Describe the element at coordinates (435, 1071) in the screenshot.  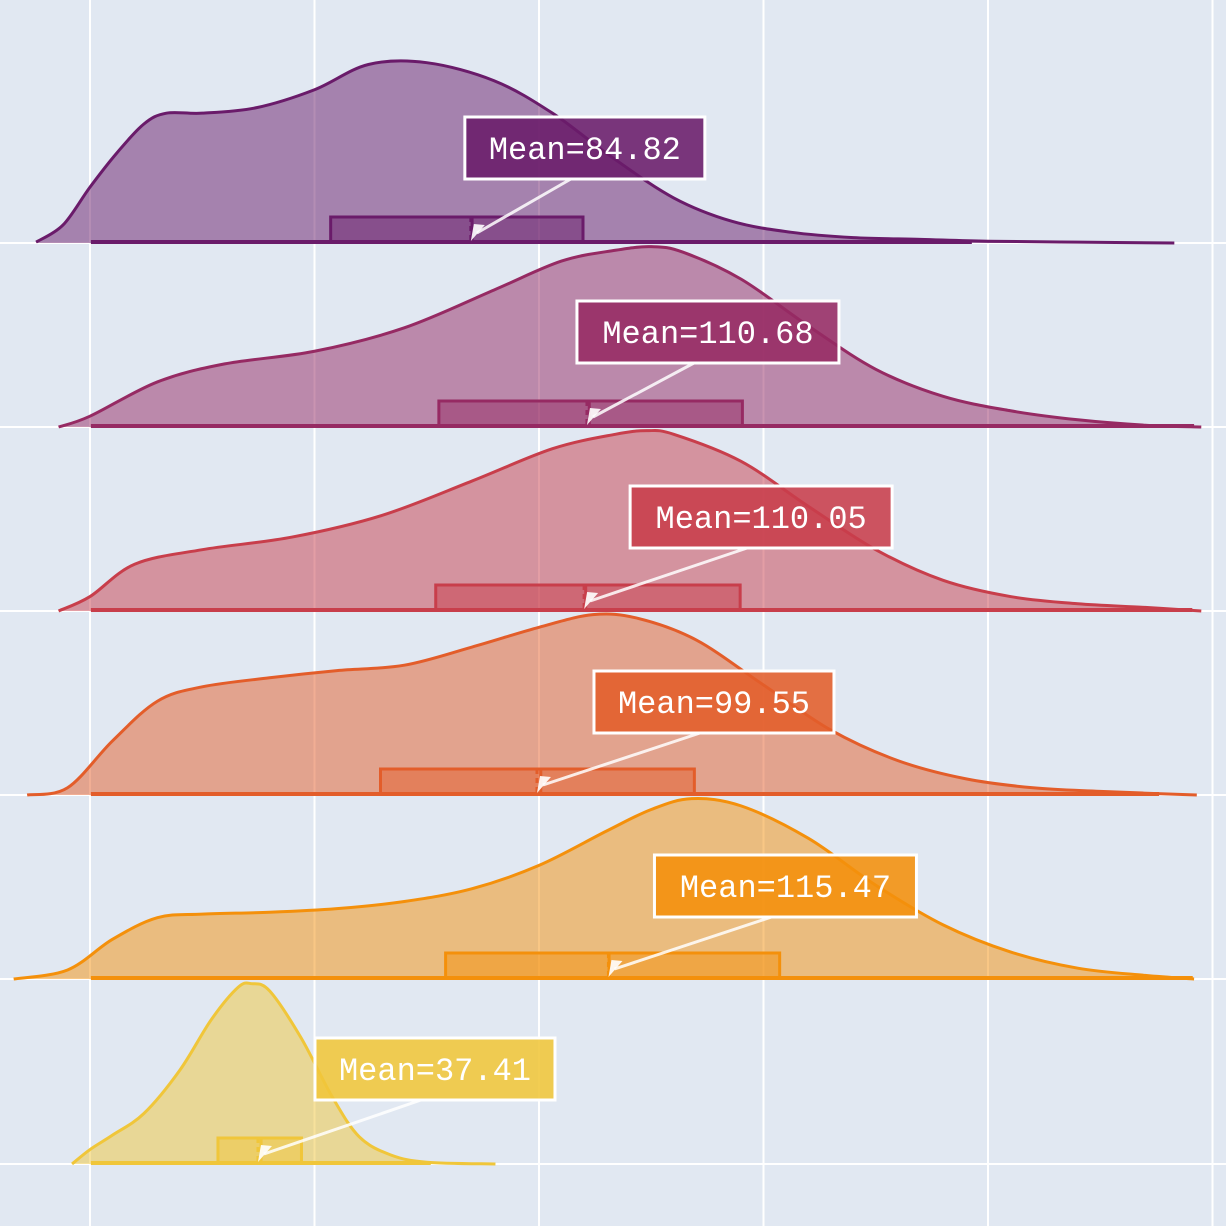
I see `mean-label: Mean=37.41` at that location.